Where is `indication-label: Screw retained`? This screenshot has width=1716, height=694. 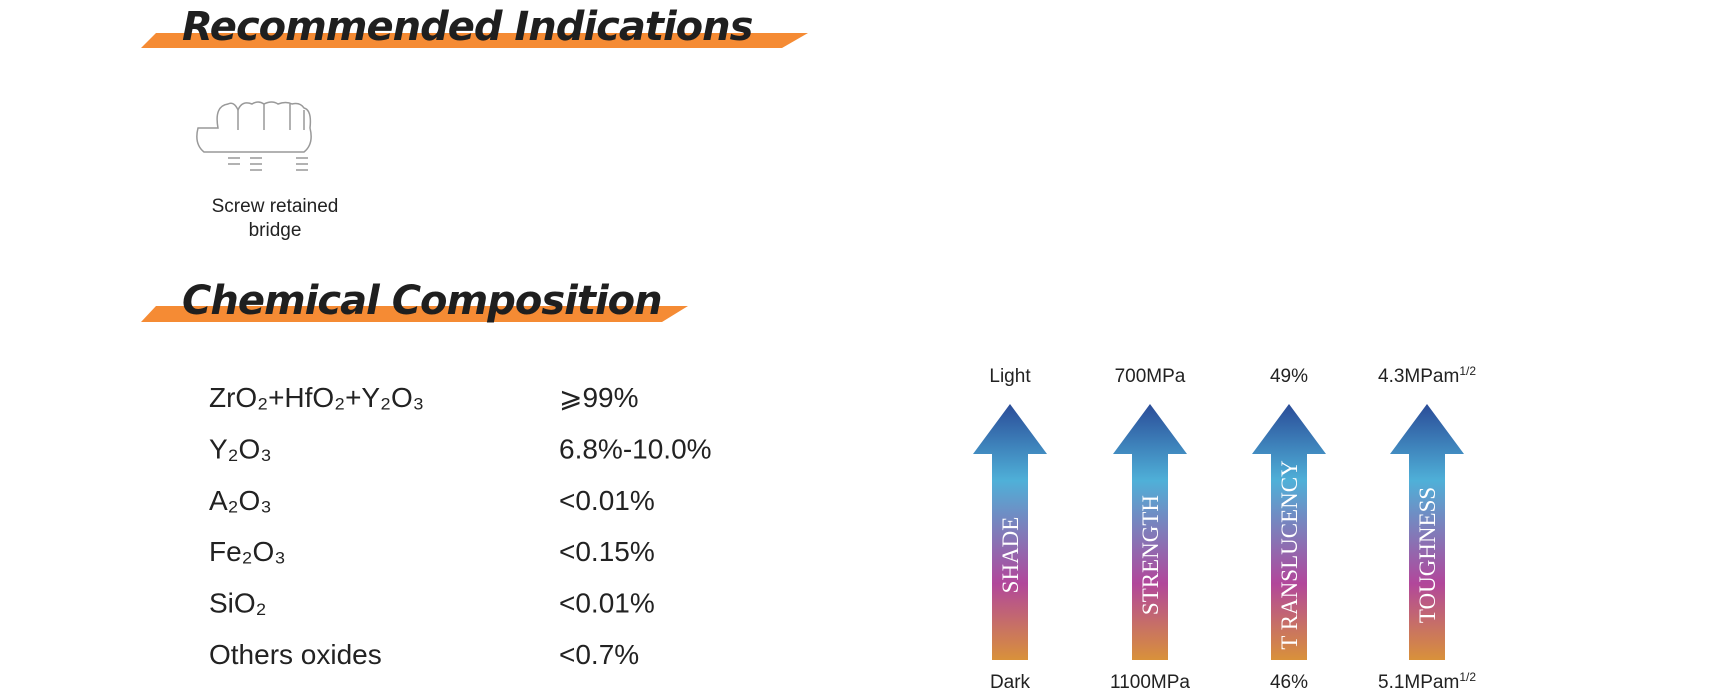
indication-label: Screw retained is located at coordinates (275, 206).